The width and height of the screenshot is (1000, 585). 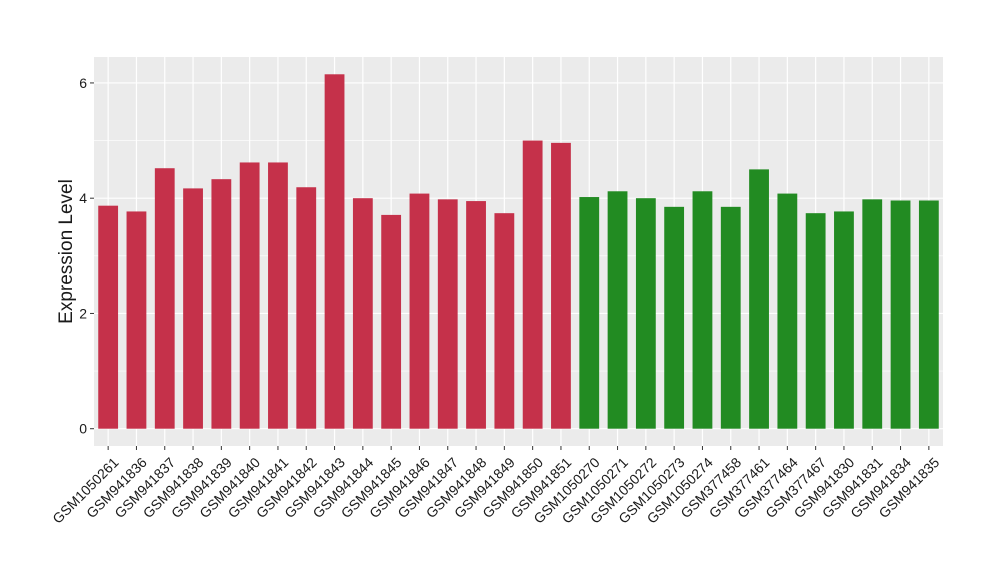 What do you see at coordinates (66, 251) in the screenshot?
I see `y-axis-label: Expression Level` at bounding box center [66, 251].